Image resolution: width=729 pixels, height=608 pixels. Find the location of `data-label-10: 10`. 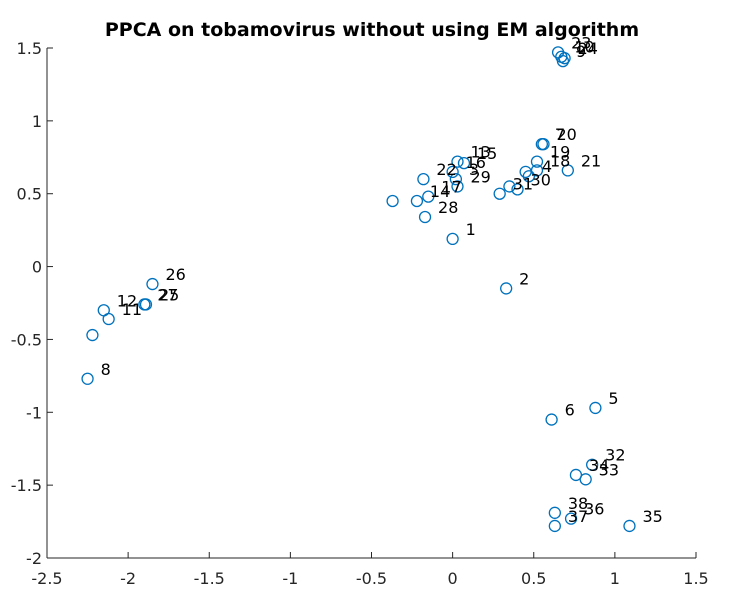

data-label-10: 10 is located at coordinates (584, 47).